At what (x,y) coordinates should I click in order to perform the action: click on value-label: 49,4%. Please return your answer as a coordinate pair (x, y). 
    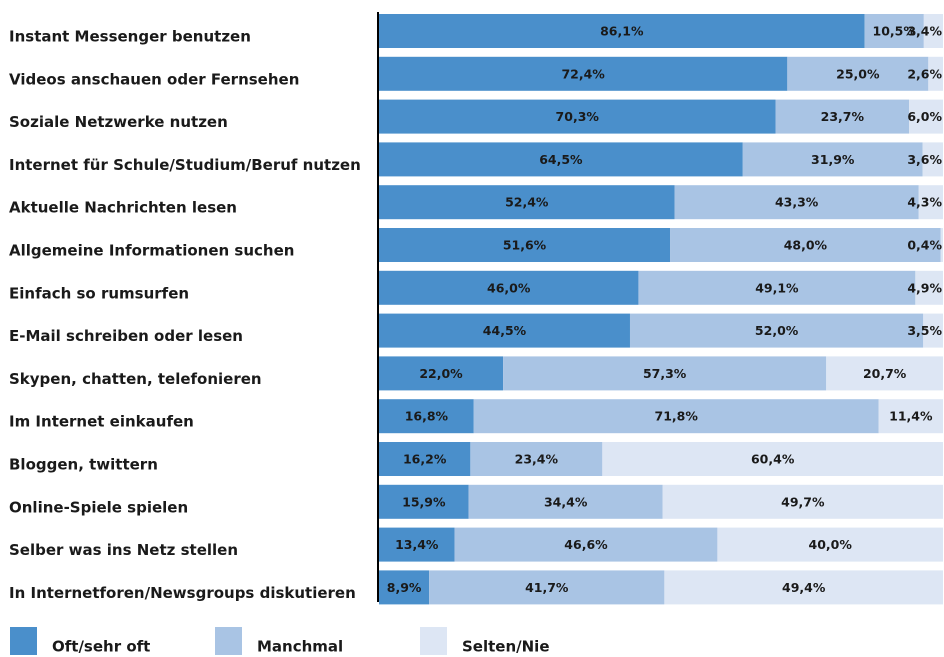
    Looking at the image, I should click on (804, 587).